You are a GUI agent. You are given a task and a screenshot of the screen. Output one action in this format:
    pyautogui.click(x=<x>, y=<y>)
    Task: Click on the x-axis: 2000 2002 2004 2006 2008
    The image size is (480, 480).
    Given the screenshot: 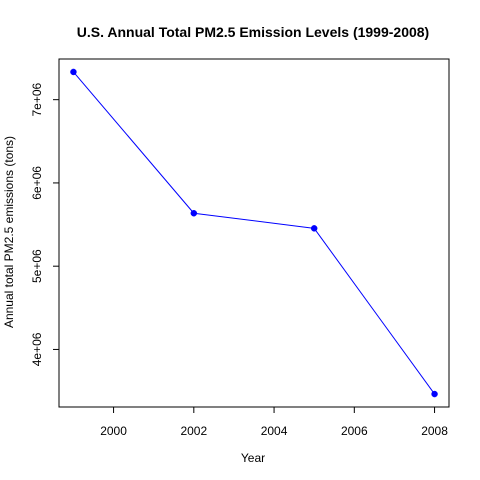 What is the action you would take?
    pyautogui.click(x=274, y=422)
    